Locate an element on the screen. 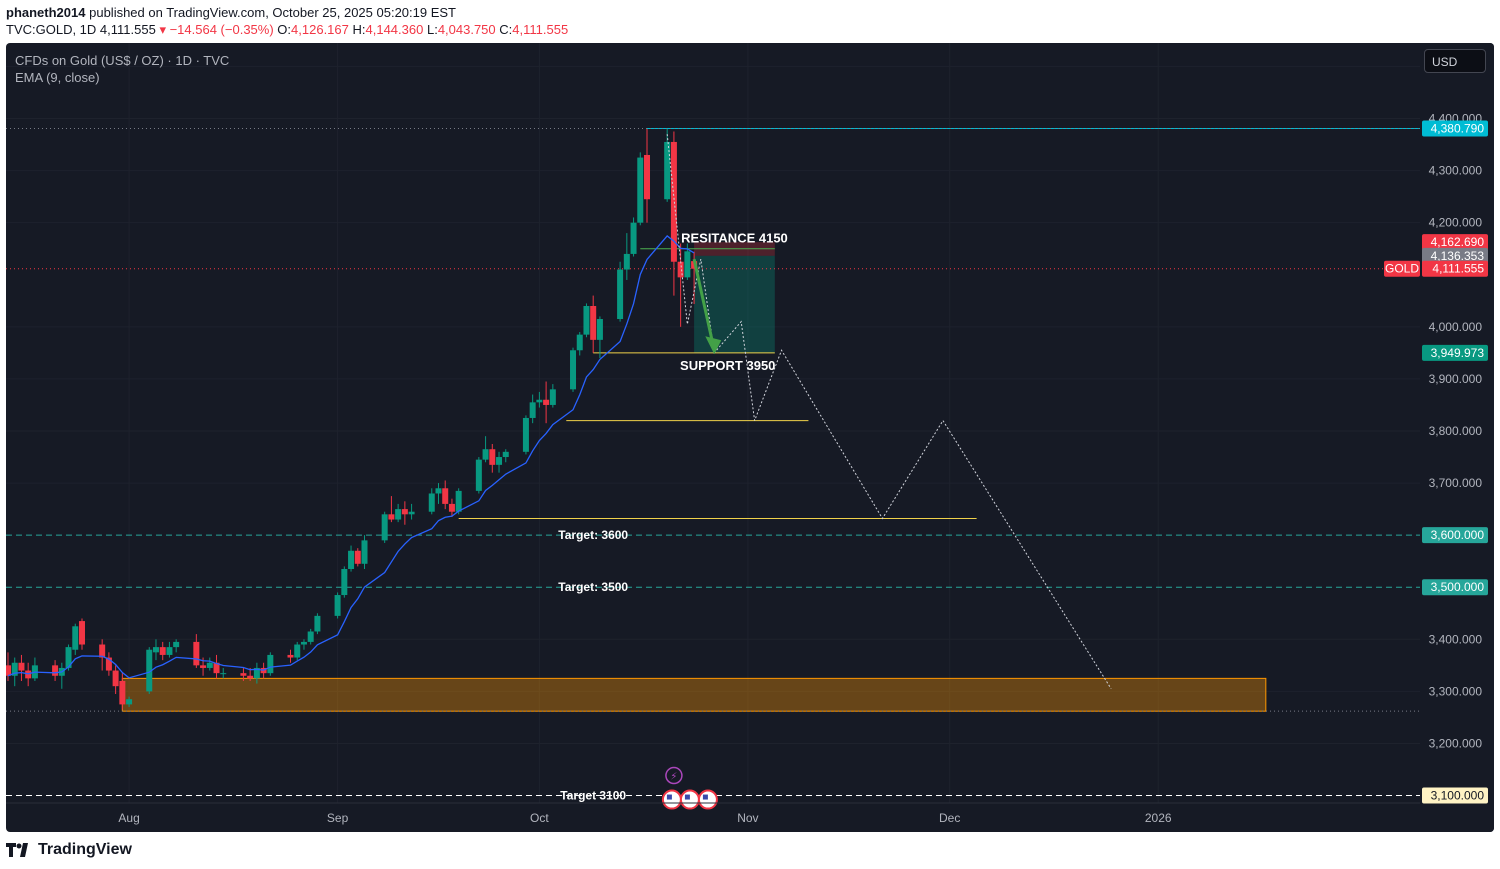 The width and height of the screenshot is (1500, 869). price-axis is located at coordinates (1457, 437).